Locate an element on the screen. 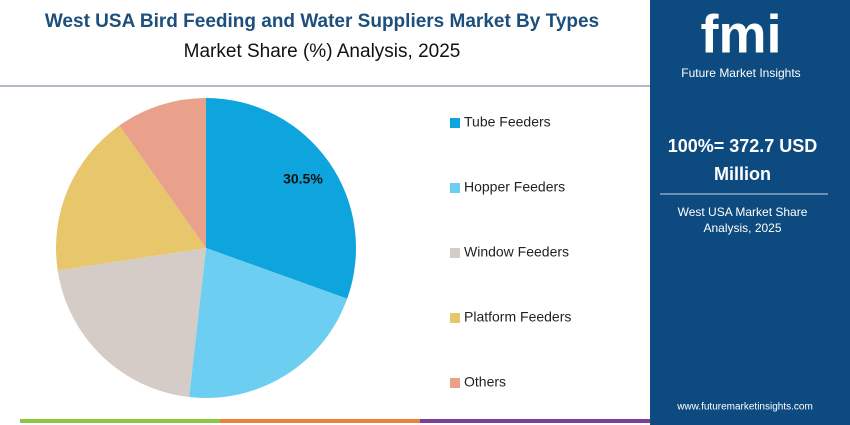 This screenshot has height=425, width=850. chart-subtitle: Market Share (%) Analysis, 2025 is located at coordinates (322, 51).